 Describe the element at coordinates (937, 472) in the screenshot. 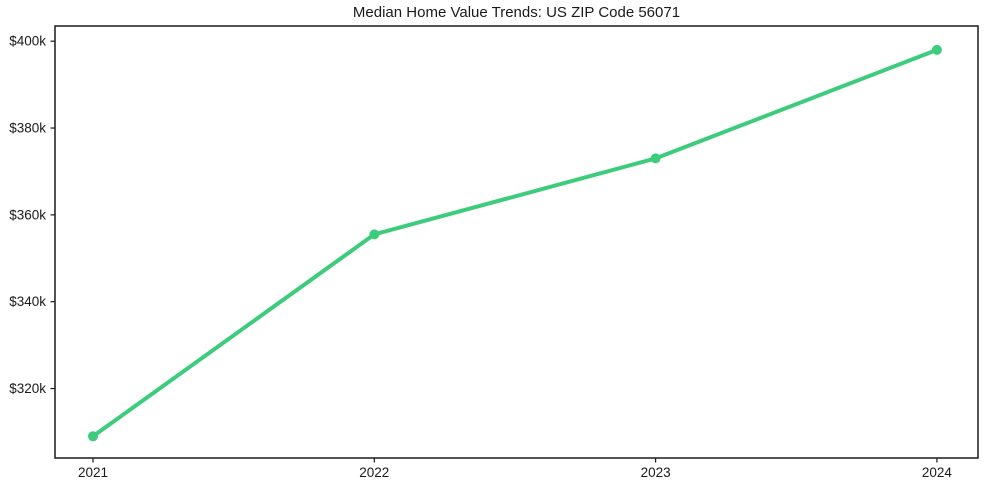

I see `x-tick-label: 2024` at that location.